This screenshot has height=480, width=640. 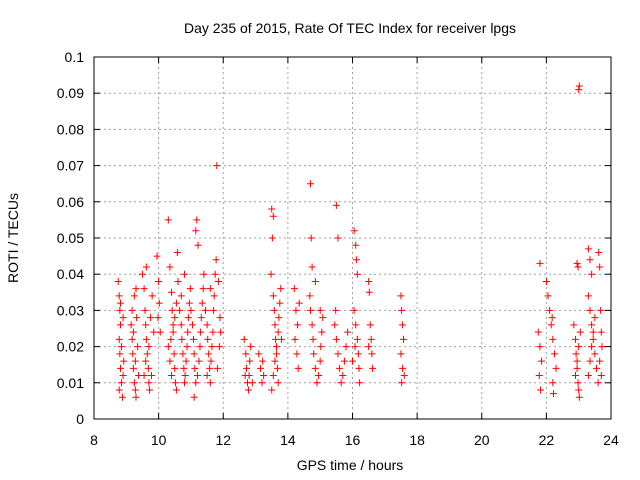 What do you see at coordinates (354, 440) in the screenshot?
I see `x-axis-tick-labels: 8 10 12 14 16 18 20 22 24` at bounding box center [354, 440].